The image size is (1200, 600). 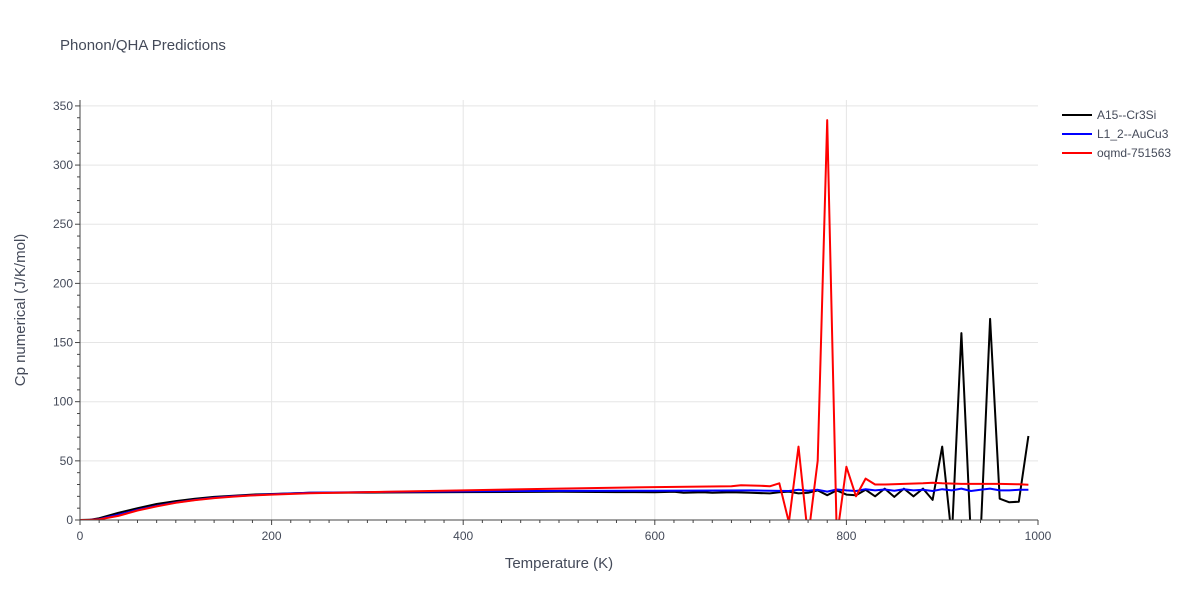 I want to click on y-tick-label: 350, so click(x=63, y=106).